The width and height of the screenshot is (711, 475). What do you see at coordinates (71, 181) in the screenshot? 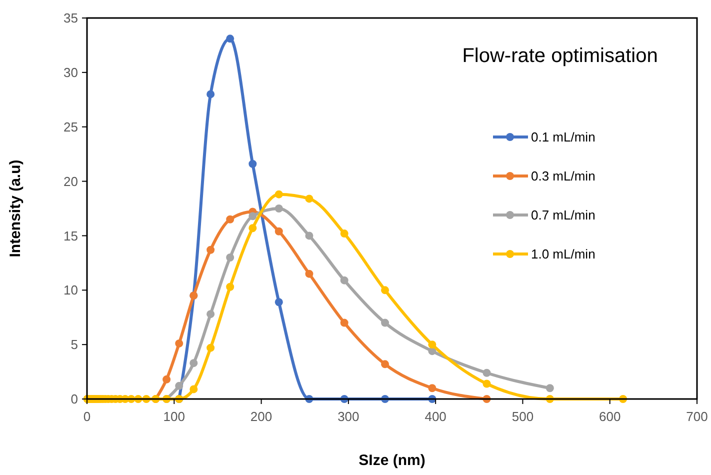
I see `y-tick-label: 20` at bounding box center [71, 181].